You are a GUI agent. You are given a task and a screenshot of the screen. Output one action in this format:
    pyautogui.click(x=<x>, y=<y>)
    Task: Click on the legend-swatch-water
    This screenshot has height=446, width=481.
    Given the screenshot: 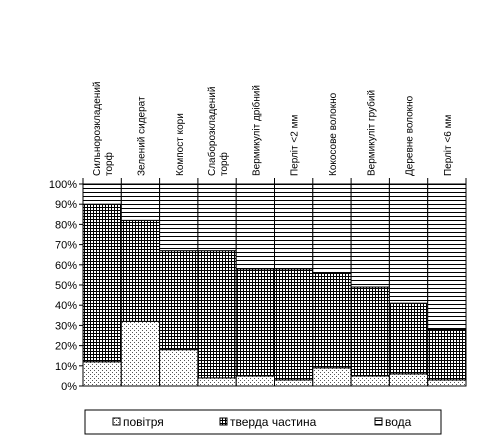 What is the action you would take?
    pyautogui.click(x=378, y=421)
    